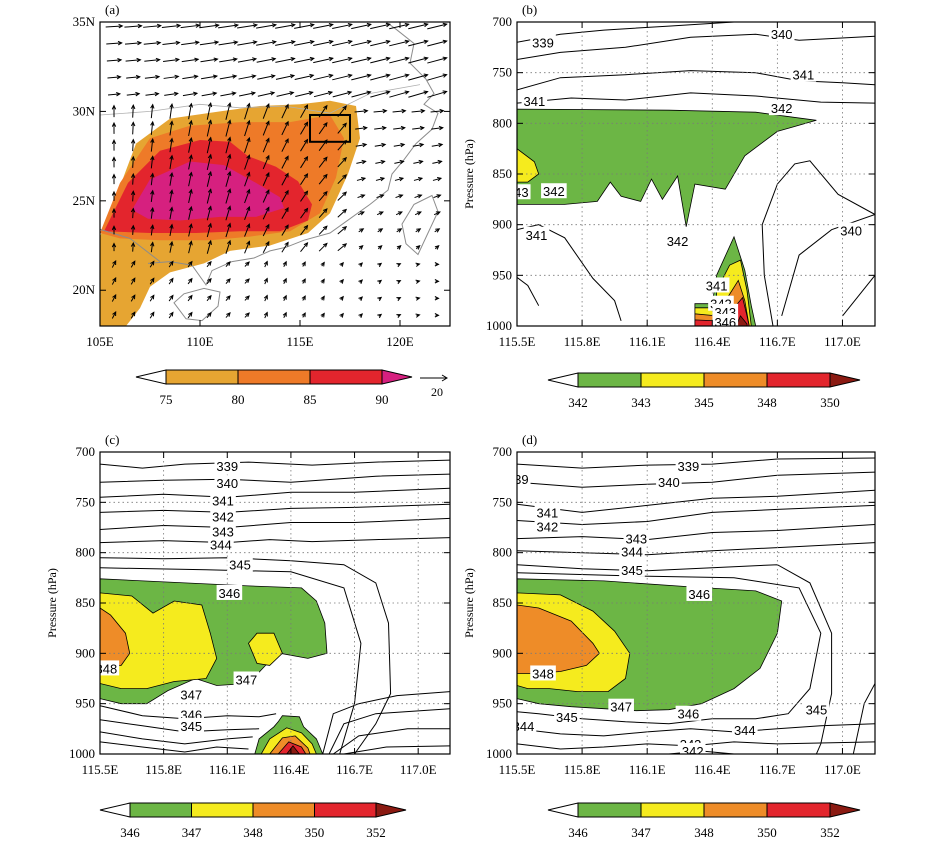 Image resolution: width=948 pixels, height=845 pixels. What do you see at coordinates (86, 703) in the screenshot?
I see `y-tick-label: 950` at bounding box center [86, 703].